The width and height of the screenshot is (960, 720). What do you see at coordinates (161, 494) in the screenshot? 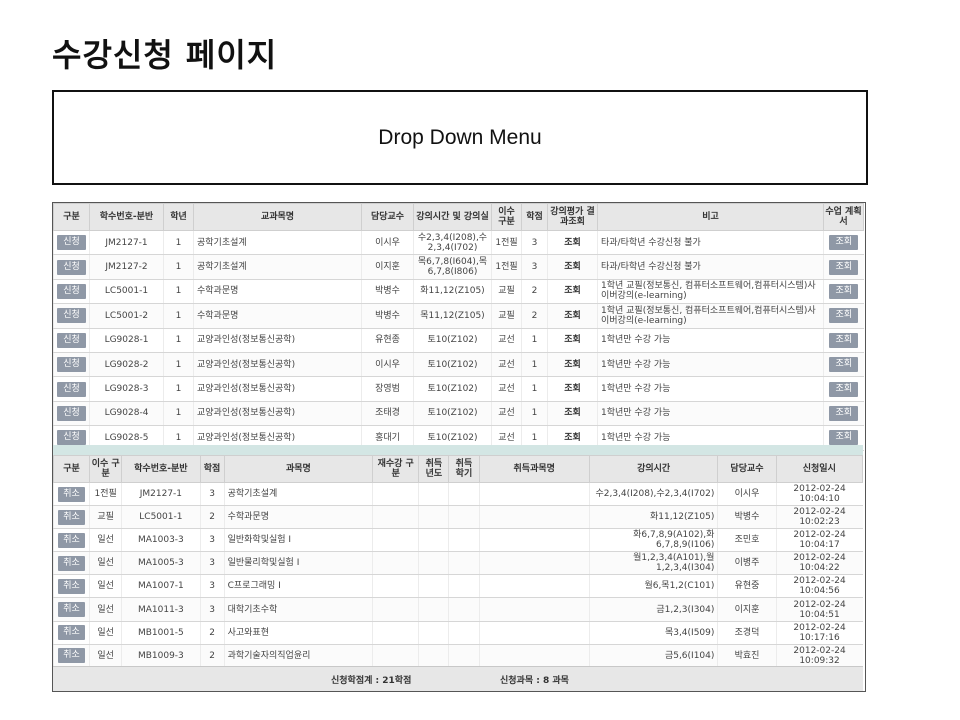
I see `enroll-cell-code: JM2127-1` at bounding box center [161, 494].